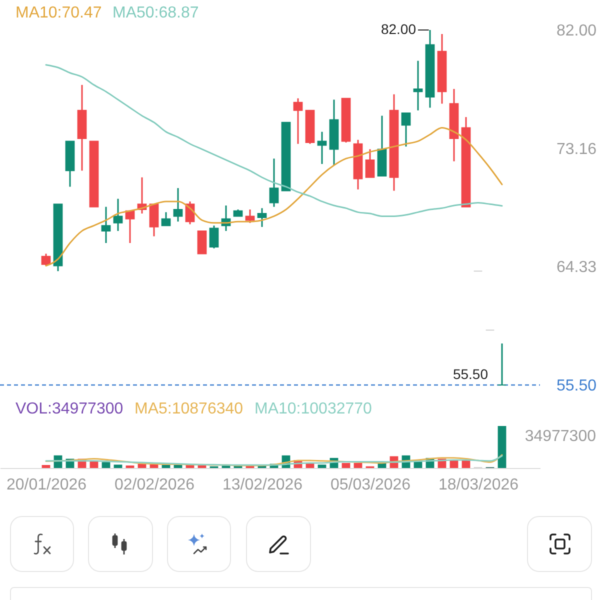 This screenshot has width=600, height=600. What do you see at coordinates (313, 409) in the screenshot?
I see `text: MA10:10032770` at bounding box center [313, 409].